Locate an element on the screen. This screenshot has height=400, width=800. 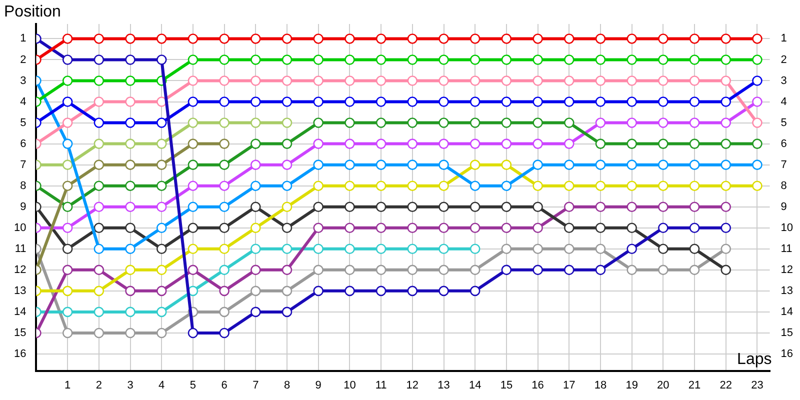
y2-tick-label: 6 is located at coordinates (783, 144).